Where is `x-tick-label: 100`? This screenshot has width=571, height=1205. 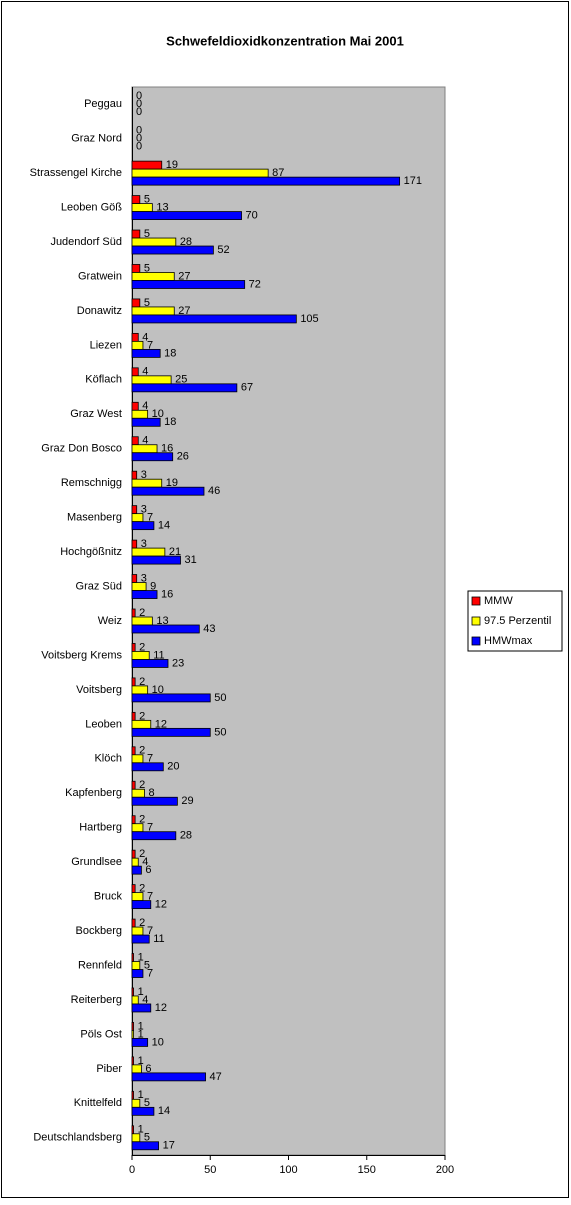 x-tick-label: 100 is located at coordinates (288, 1170).